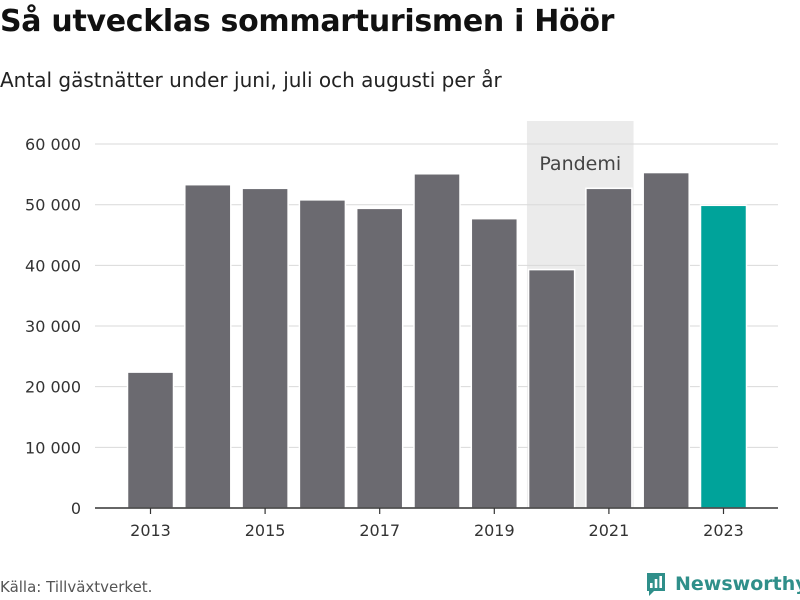 Image resolution: width=800 pixels, height=600 pixels. I want to click on y-tick-label: 0, so click(76, 508).